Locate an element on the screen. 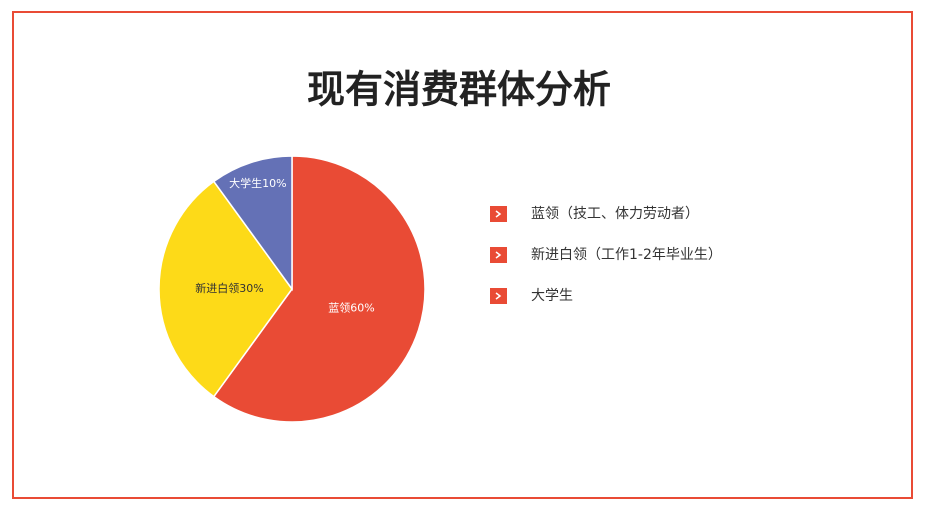 This screenshot has width=926, height=513. legend-label: 新进白领（工作1-2年毕业生） is located at coordinates (626, 255).